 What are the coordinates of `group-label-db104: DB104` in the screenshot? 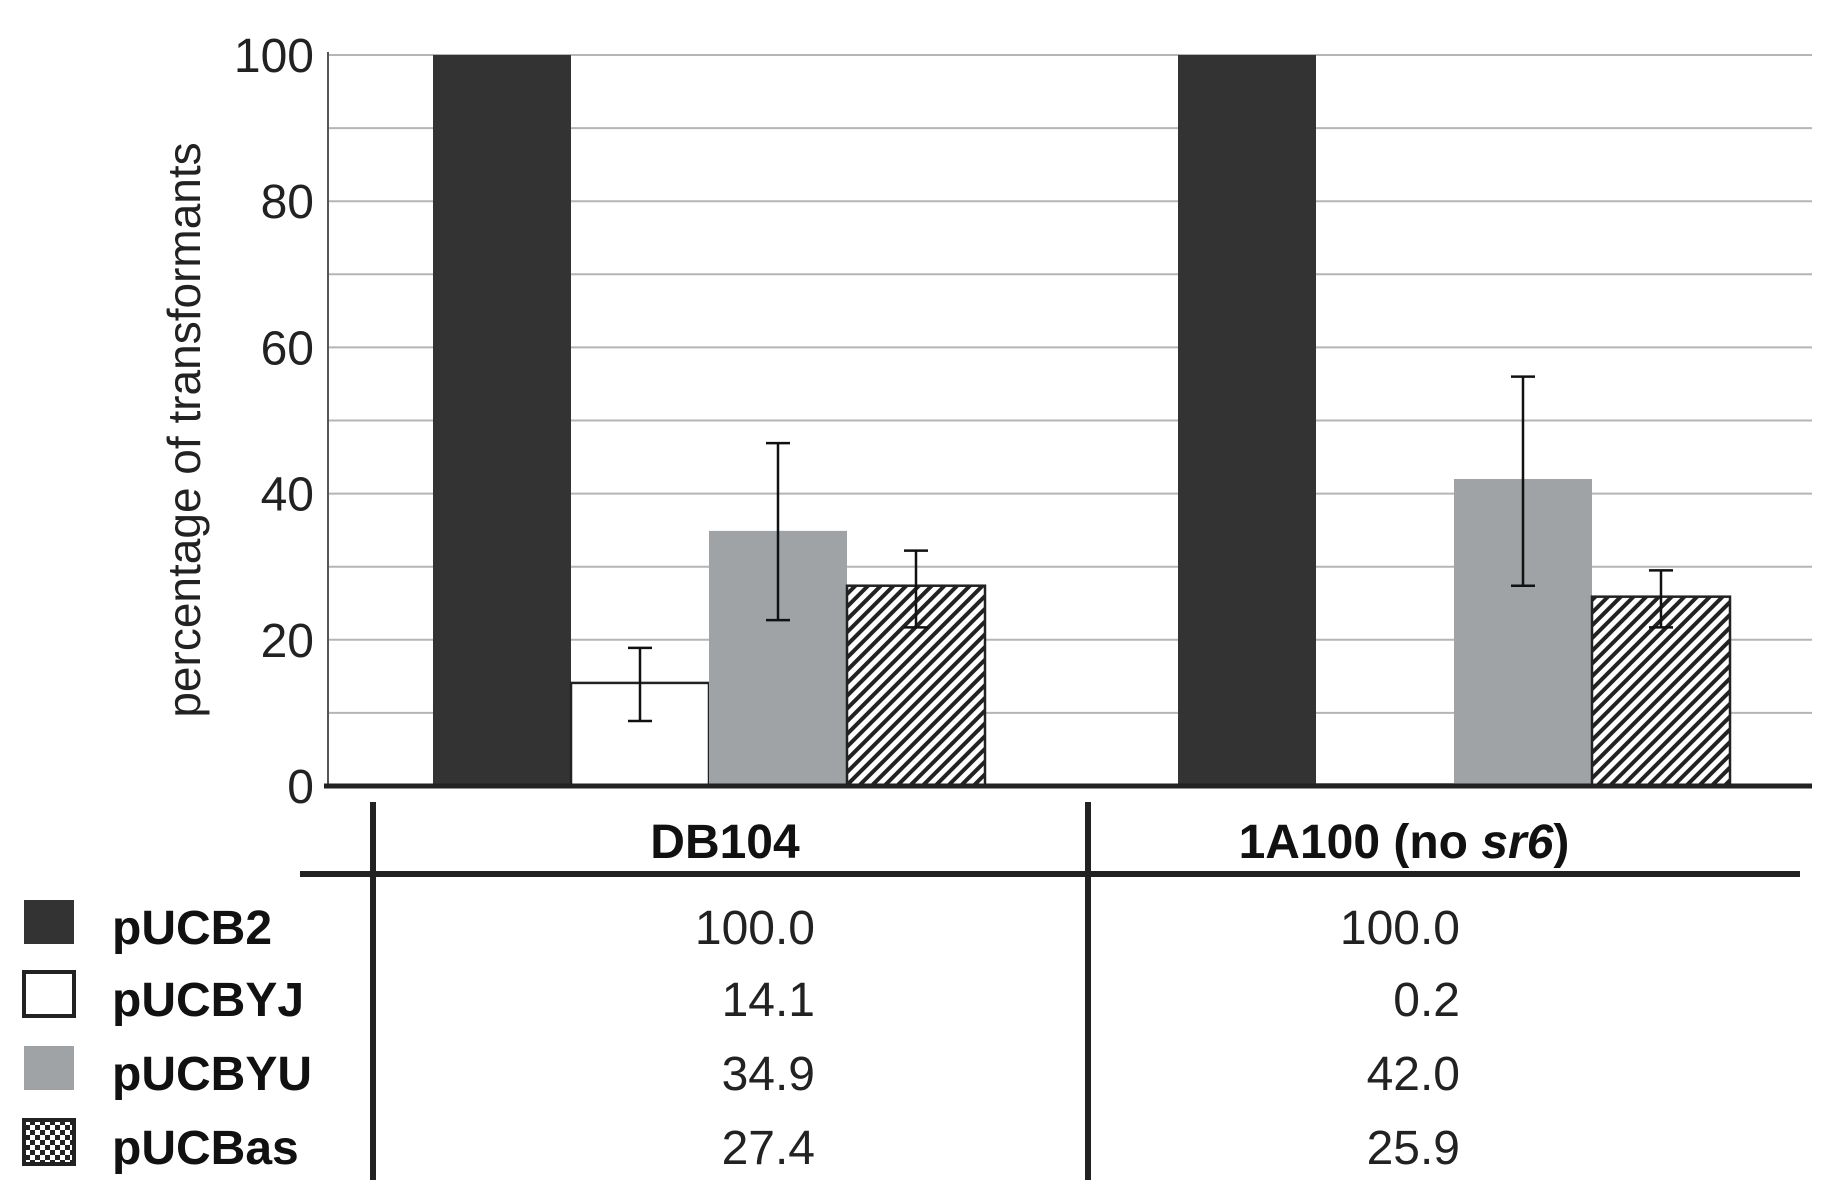 It's located at (725, 842).